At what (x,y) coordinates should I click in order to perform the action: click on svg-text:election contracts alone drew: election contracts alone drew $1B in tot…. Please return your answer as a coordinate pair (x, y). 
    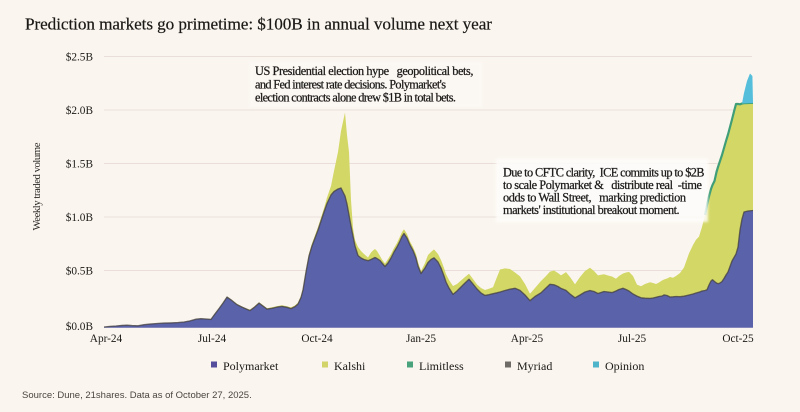
    Looking at the image, I should click on (355, 98).